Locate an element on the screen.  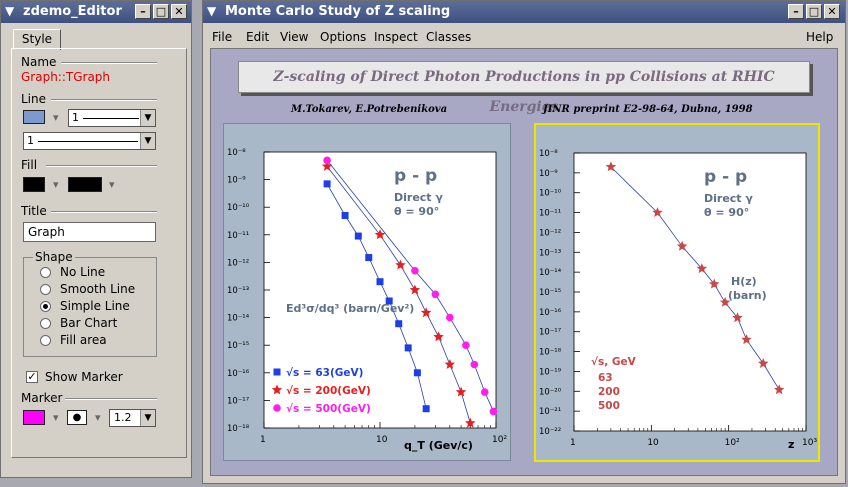
y-tick-label: 10⁻¹⁸ is located at coordinates (550, 353).